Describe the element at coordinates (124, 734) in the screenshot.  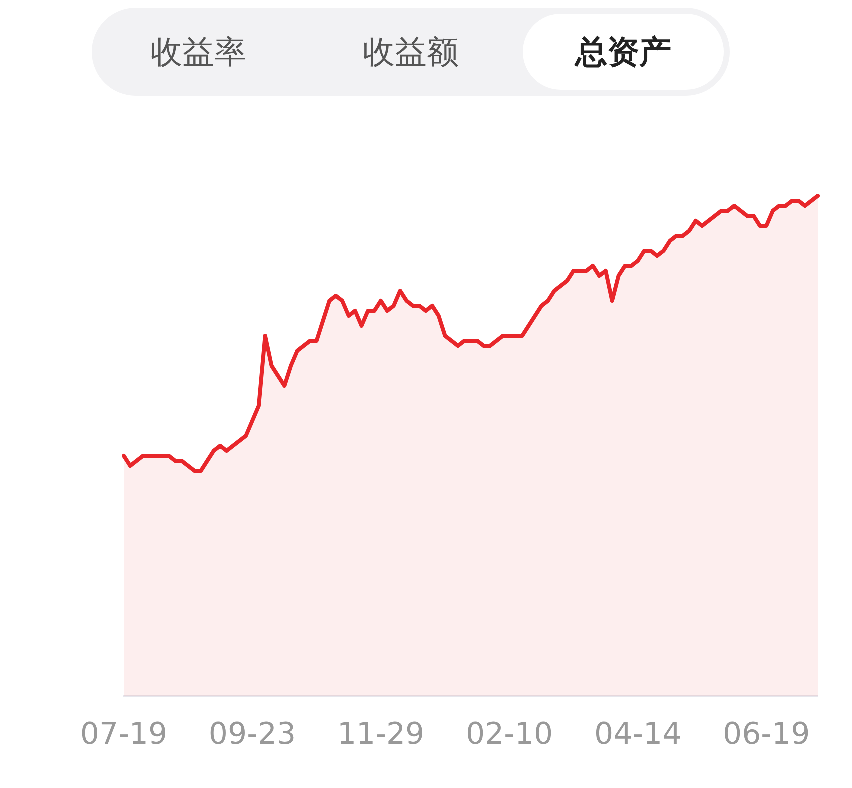
I see `x-tick-label: 07-19` at that location.